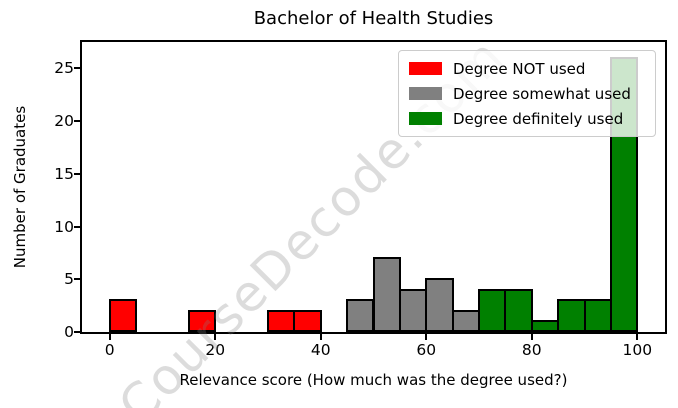 Image resolution: width=678 pixels, height=408 pixels. I want to click on legend-row: Degree somewhat used, so click(527, 94).